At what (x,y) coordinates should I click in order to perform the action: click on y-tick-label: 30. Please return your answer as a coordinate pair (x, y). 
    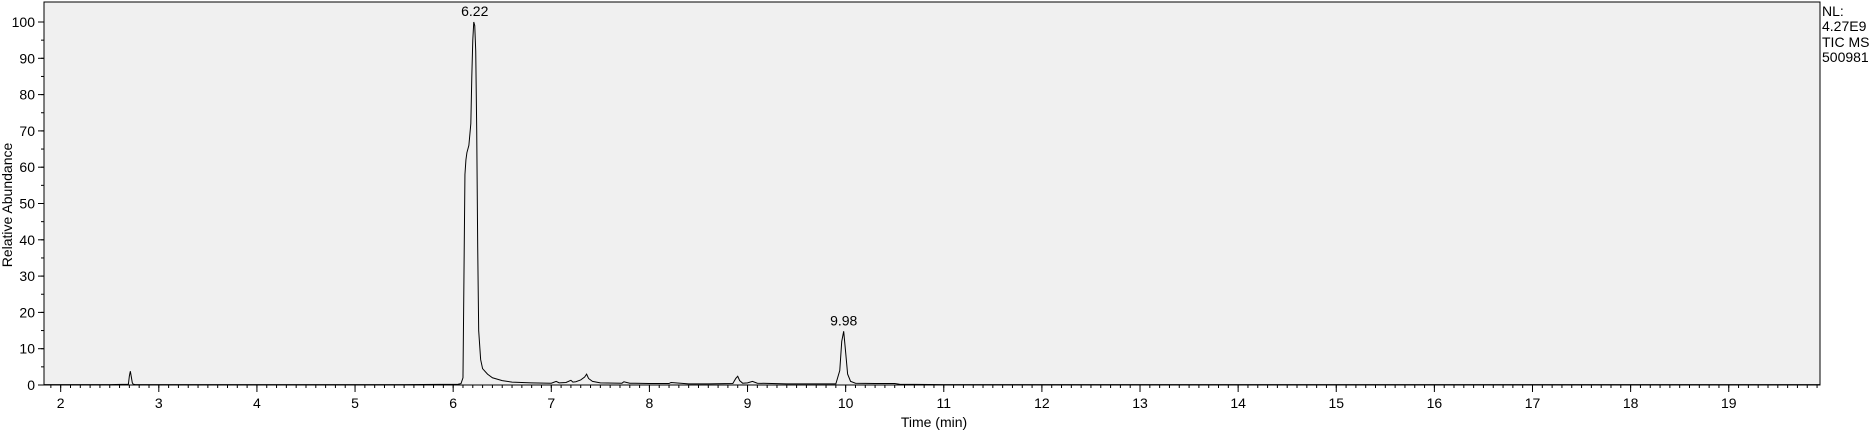
    Looking at the image, I should click on (27, 276).